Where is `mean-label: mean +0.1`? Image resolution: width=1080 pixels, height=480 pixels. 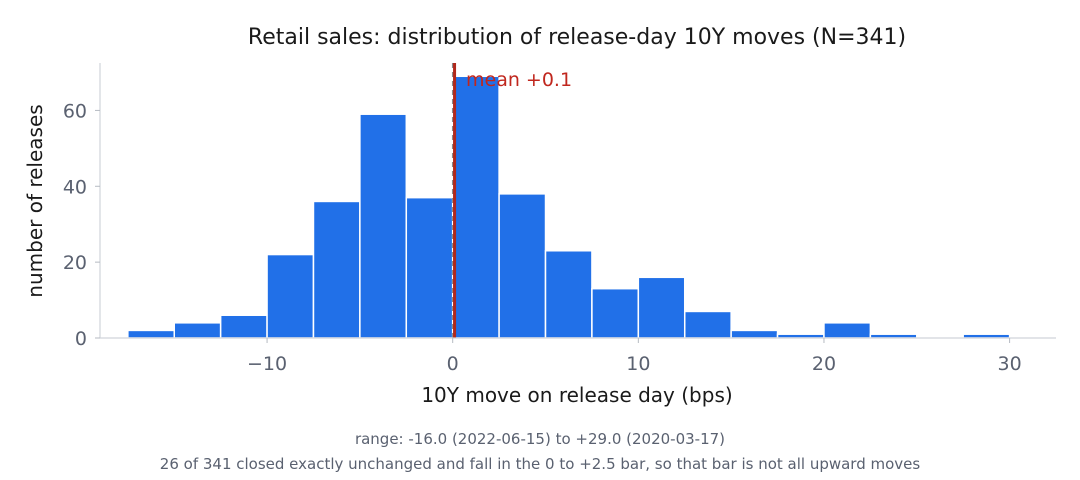 mean-label: mean +0.1 is located at coordinates (519, 80).